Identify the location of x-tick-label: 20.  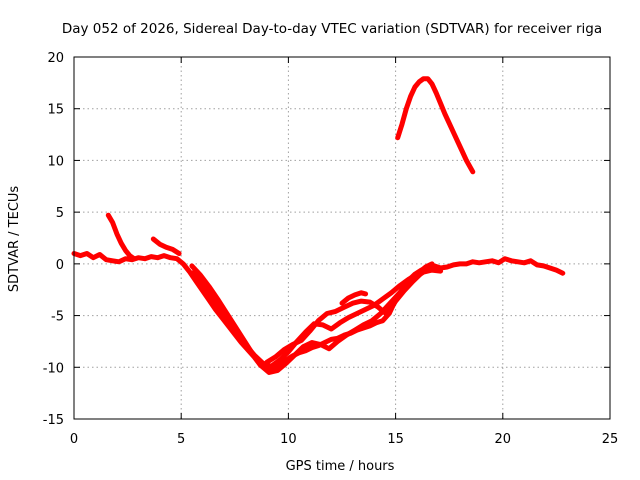
(503, 439).